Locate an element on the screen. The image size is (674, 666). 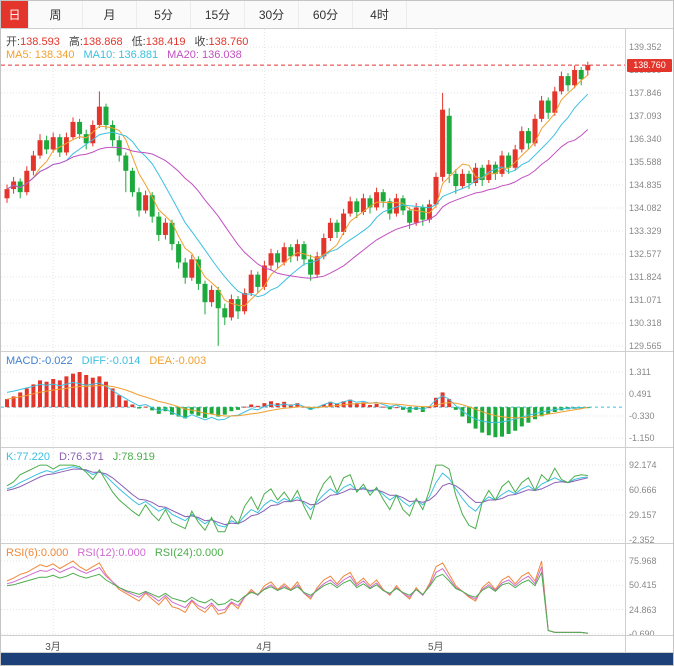
macd-axis: 1.311 0.491 -0.330 -1.150 is located at coordinates (649, 399).